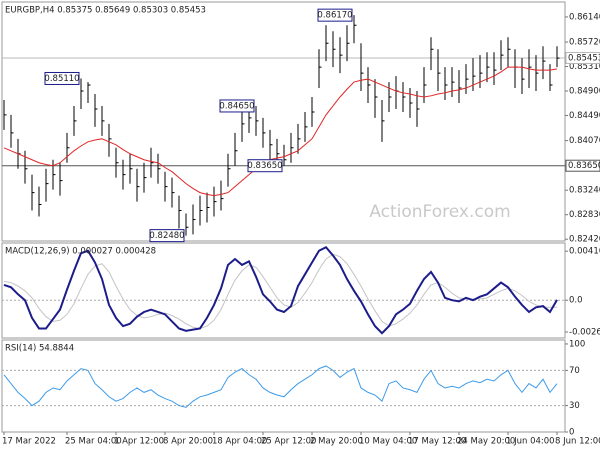  What do you see at coordinates (571, 433) in the screenshot?
I see `y-tick-label: 0` at bounding box center [571, 433].